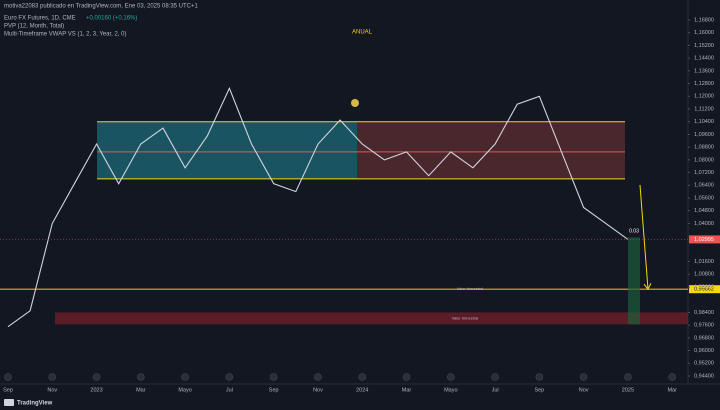 The image size is (720, 410). Describe the element at coordinates (704, 275) in the screenshot. I see `y-tick-label: 1,00800` at that location.